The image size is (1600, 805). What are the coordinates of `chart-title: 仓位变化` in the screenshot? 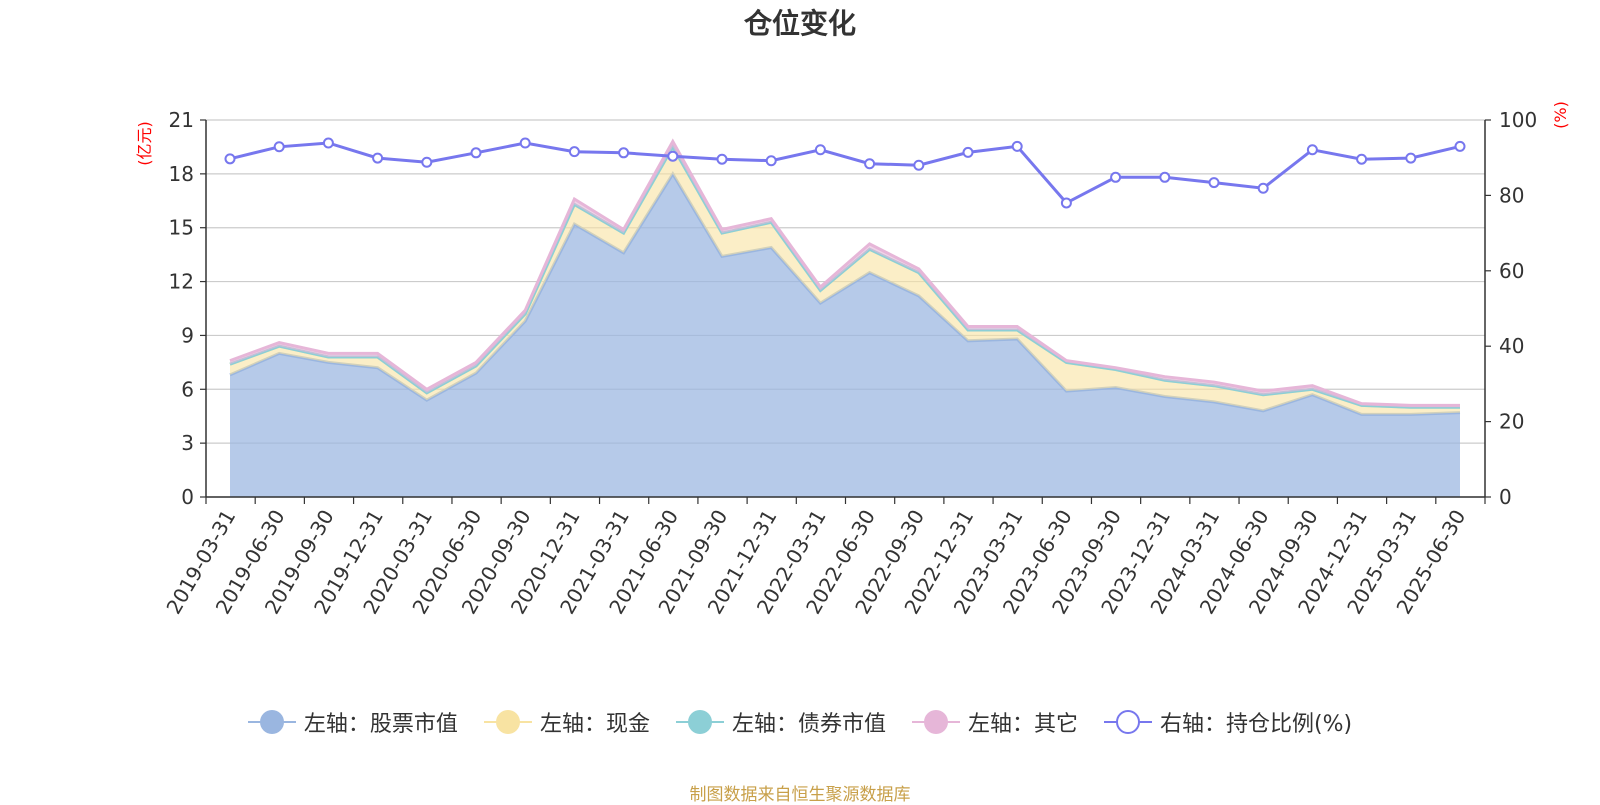 It's located at (799, 23).